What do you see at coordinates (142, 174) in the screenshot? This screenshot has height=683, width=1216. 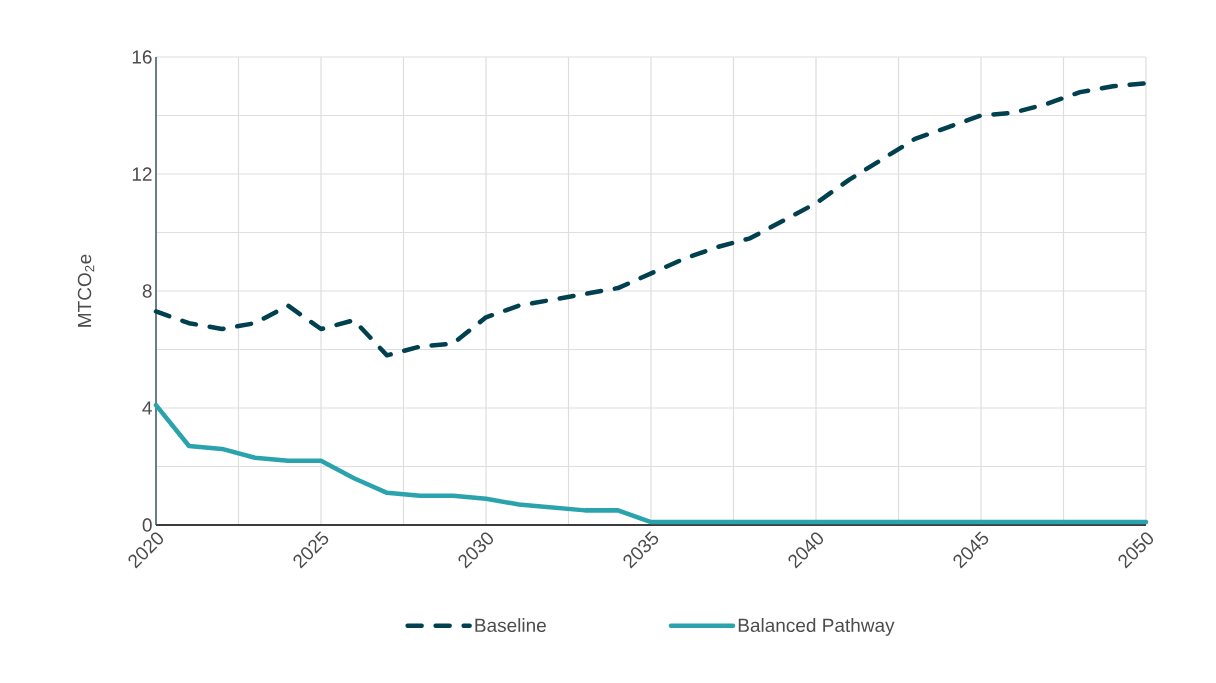 I see `y-tick-label: 12` at bounding box center [142, 174].